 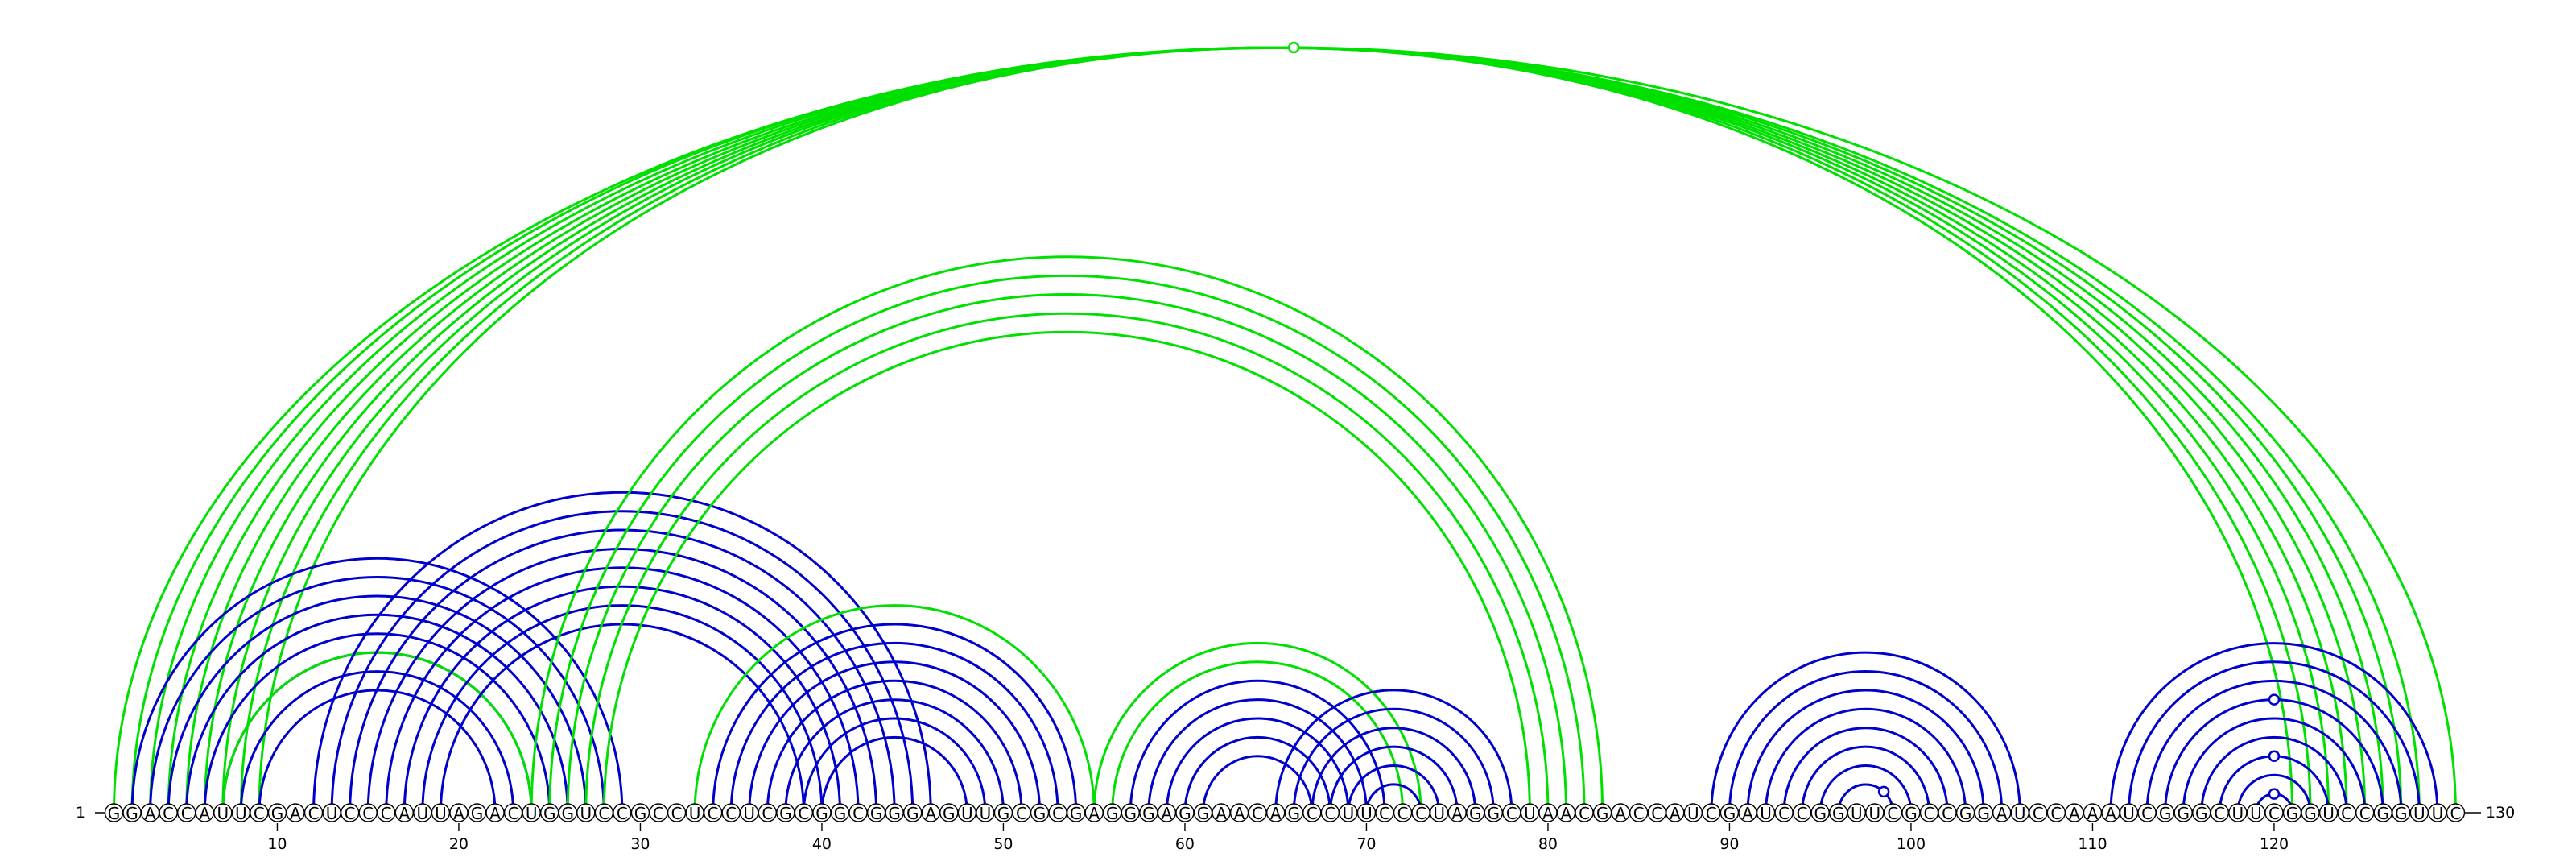 I want to click on nucleotide-letter-49: U, so click(x=986, y=813).